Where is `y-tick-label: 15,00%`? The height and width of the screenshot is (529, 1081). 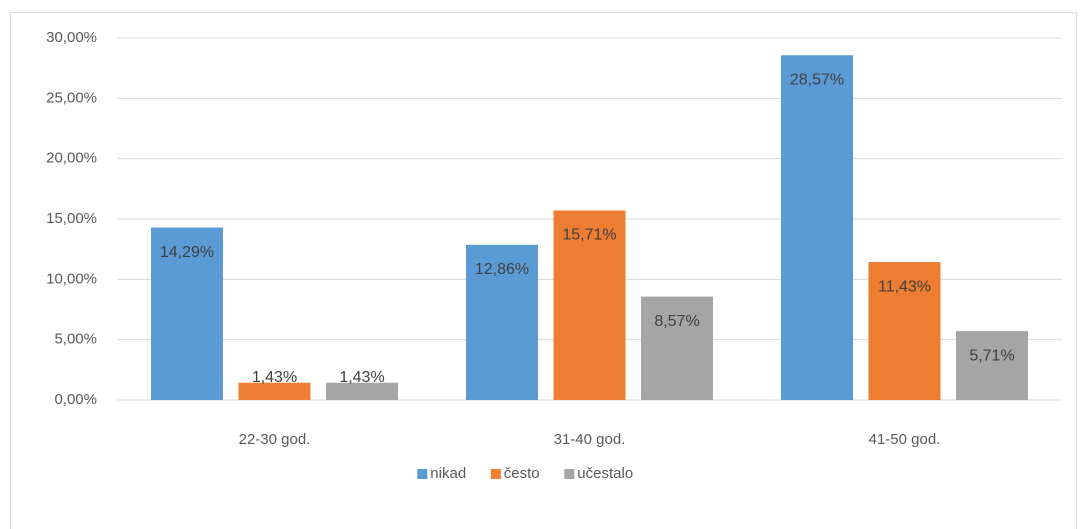
y-tick-label: 15,00% is located at coordinates (71, 218).